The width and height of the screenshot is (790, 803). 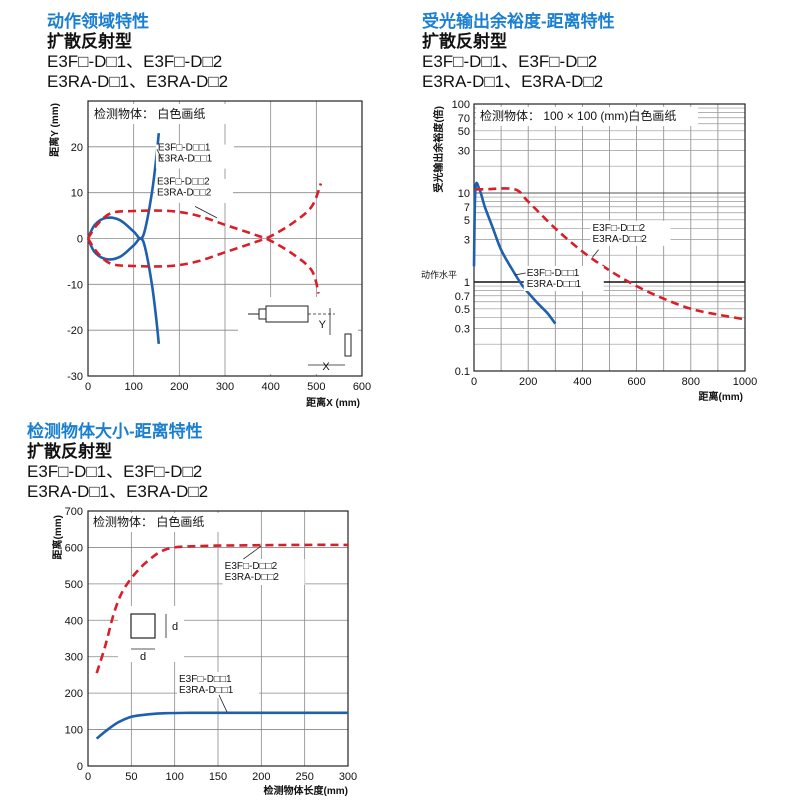 What do you see at coordinates (323, 325) in the screenshot?
I see `chart1-diagram-y-label: Y` at bounding box center [323, 325].